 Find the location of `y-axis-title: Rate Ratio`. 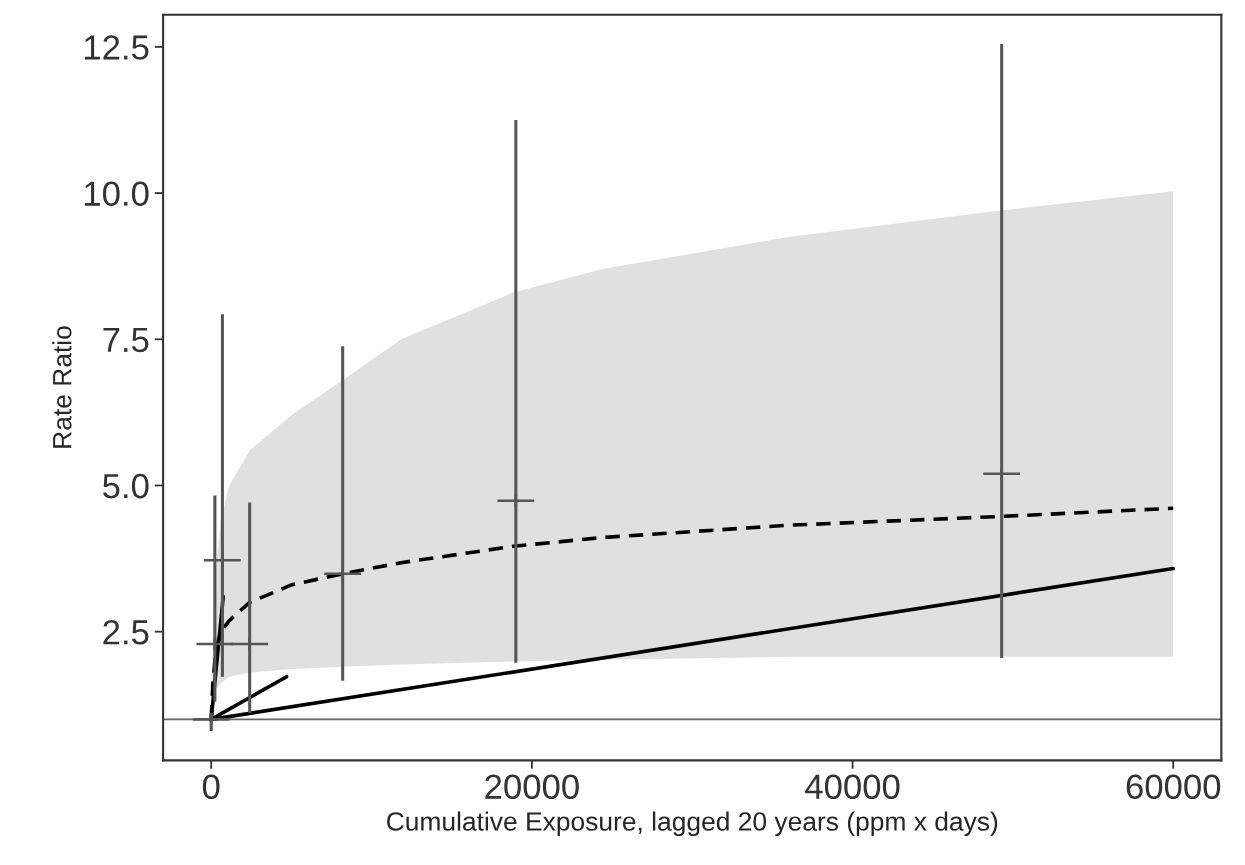

y-axis-title: Rate Ratio is located at coordinates (62, 387).